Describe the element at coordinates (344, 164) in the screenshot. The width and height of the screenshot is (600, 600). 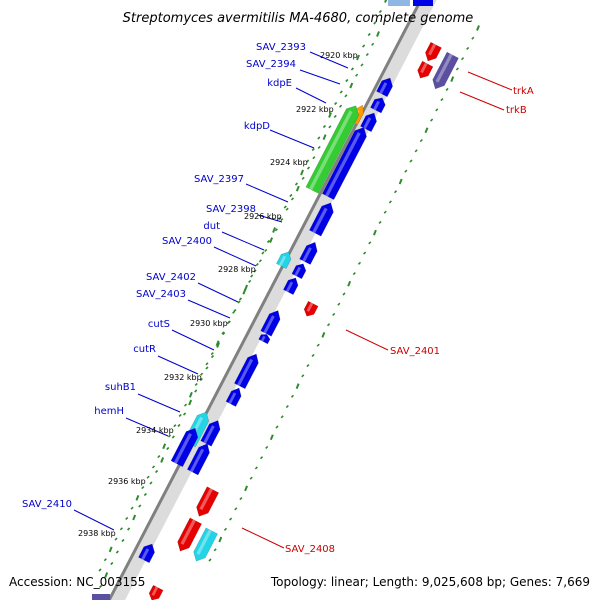
I see `gene-kdpd` at that location.